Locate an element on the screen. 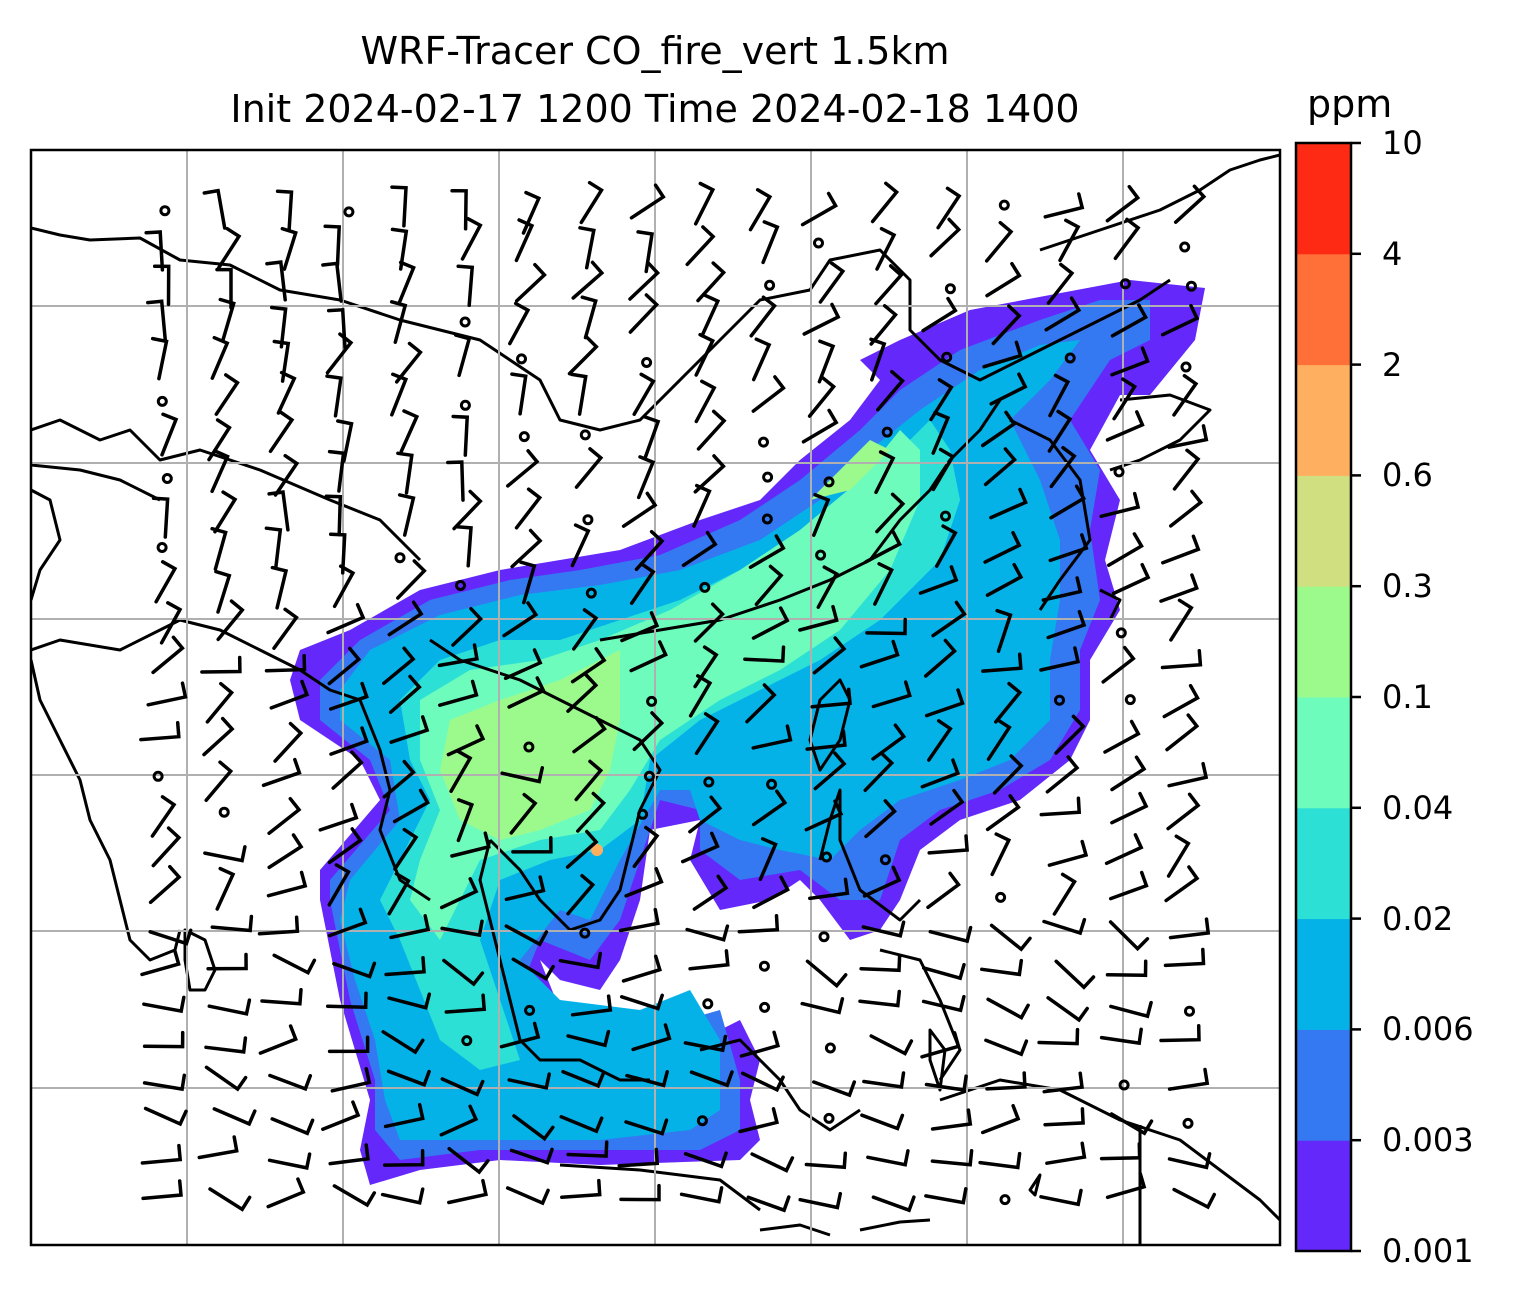 Image resolution: width=1528 pixels, height=1306 pixels. colorbar-tick-label: 0.001 is located at coordinates (1428, 1251).